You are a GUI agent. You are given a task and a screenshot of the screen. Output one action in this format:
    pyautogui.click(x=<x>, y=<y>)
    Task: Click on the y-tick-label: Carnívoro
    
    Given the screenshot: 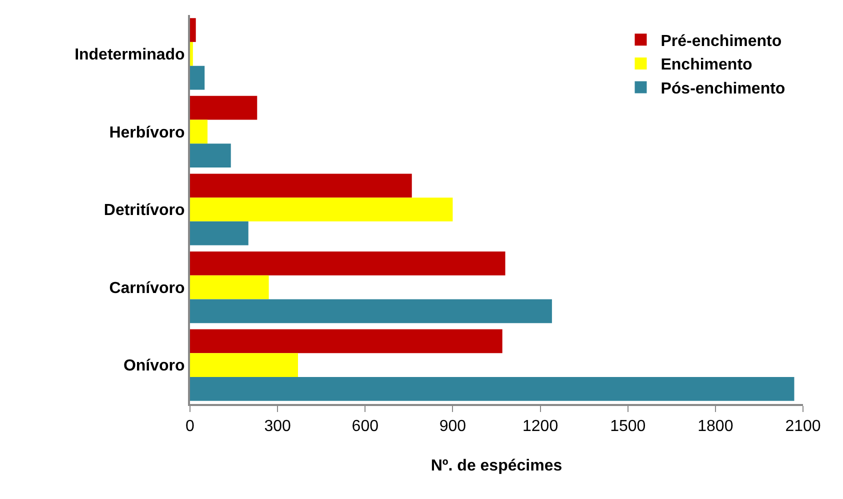 What is the action you would take?
    pyautogui.click(x=147, y=288)
    